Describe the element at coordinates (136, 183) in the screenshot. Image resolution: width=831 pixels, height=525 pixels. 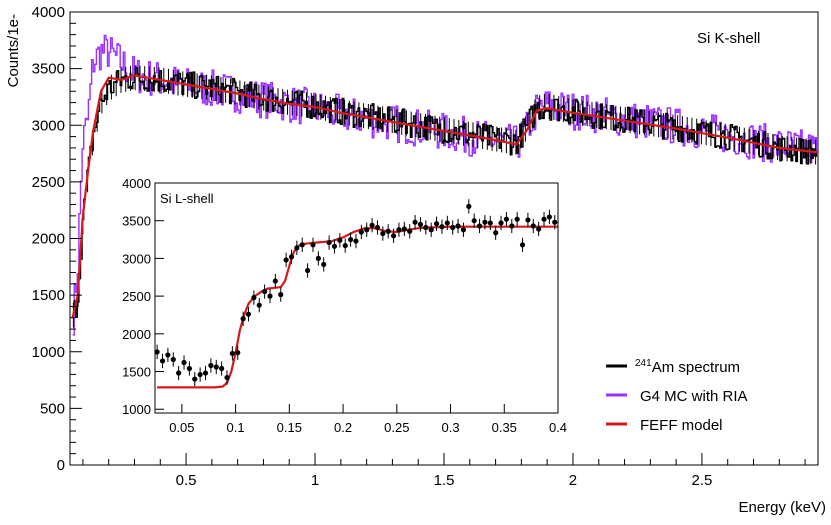
I see `inset-y-tick-label: 4000` at that location.